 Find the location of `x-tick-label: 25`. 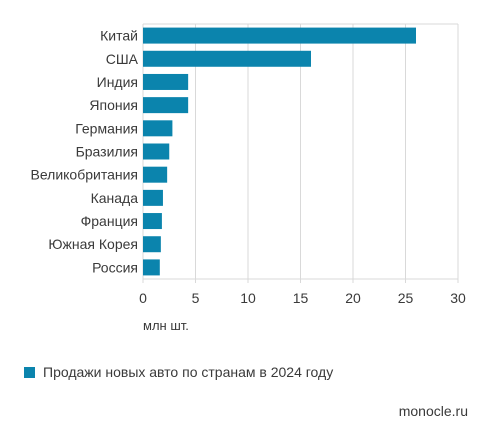

x-tick-label: 25 is located at coordinates (406, 298).